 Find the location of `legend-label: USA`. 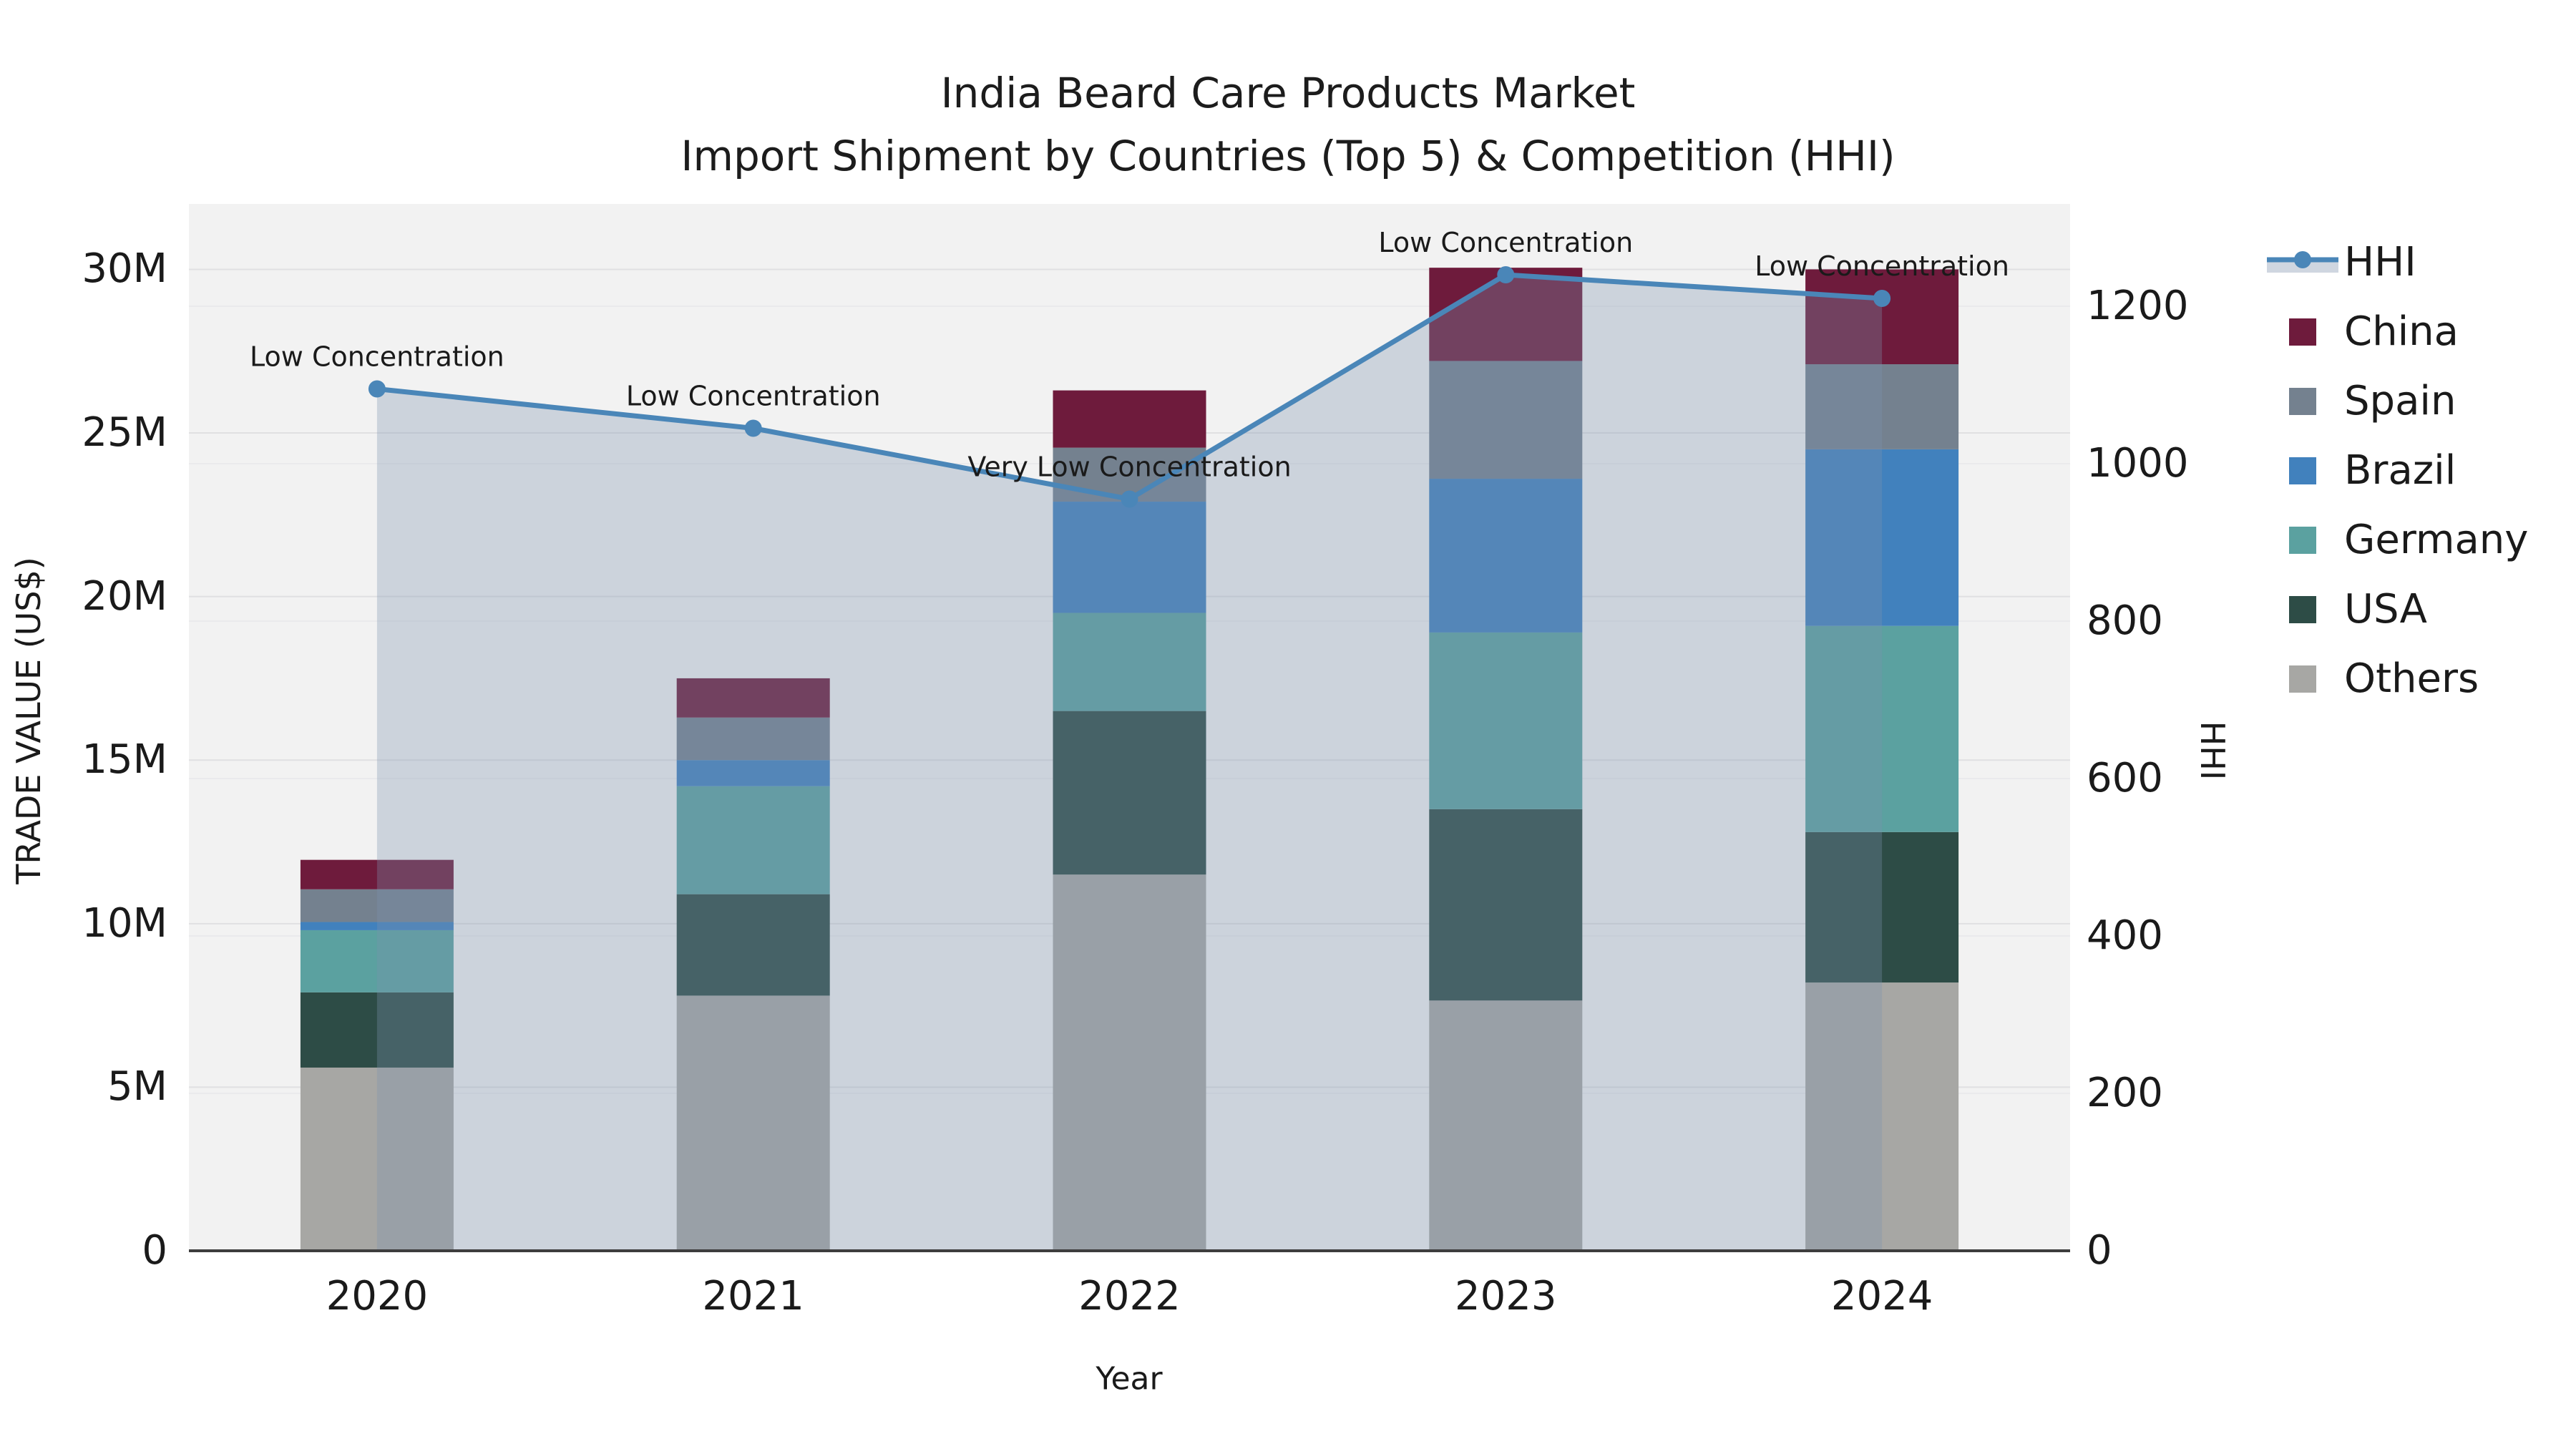

legend-label: USA is located at coordinates (2385, 609).